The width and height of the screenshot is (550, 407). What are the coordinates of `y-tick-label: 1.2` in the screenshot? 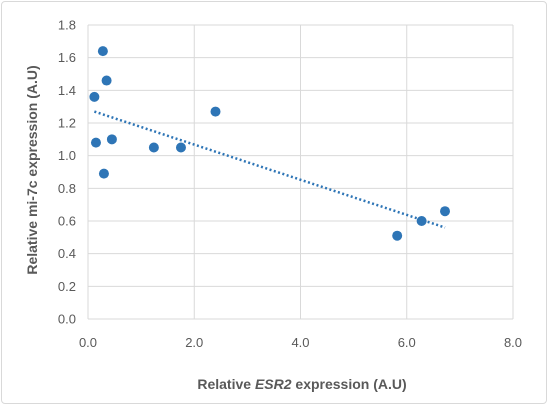 It's located at (67, 123).